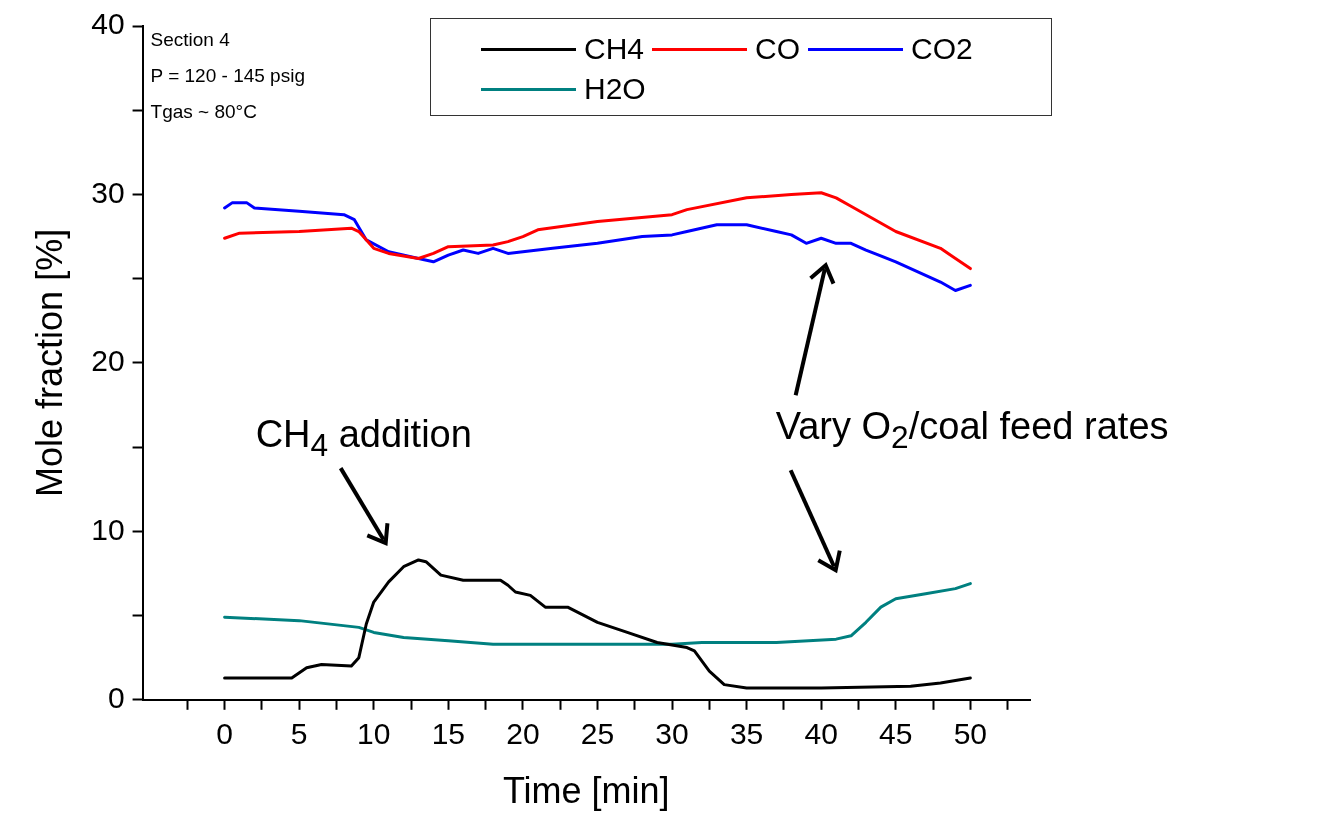 Image resolution: width=1330 pixels, height=835 pixels. What do you see at coordinates (108, 24) in the screenshot?
I see `y-tick-label: 40` at bounding box center [108, 24].